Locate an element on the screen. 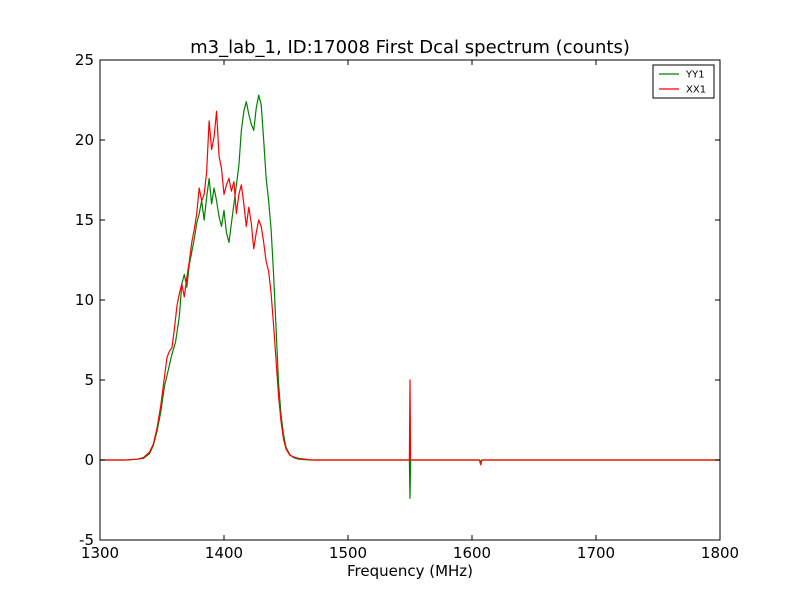  y-tick-label: 15 is located at coordinates (84, 220).